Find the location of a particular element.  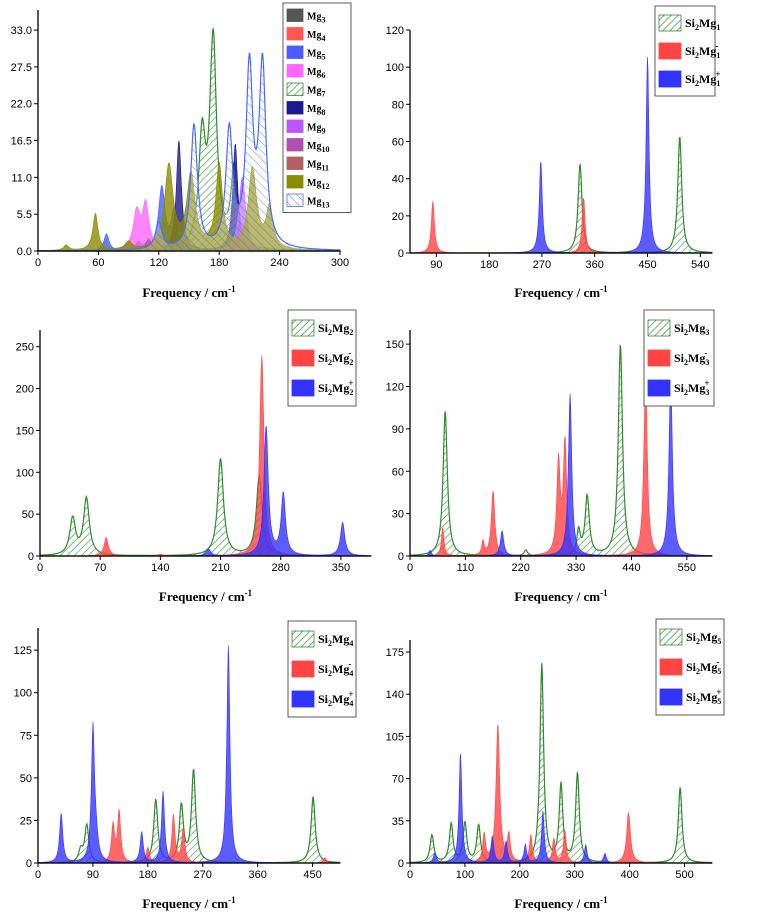

x-tick-label: 90 is located at coordinates (93, 875).